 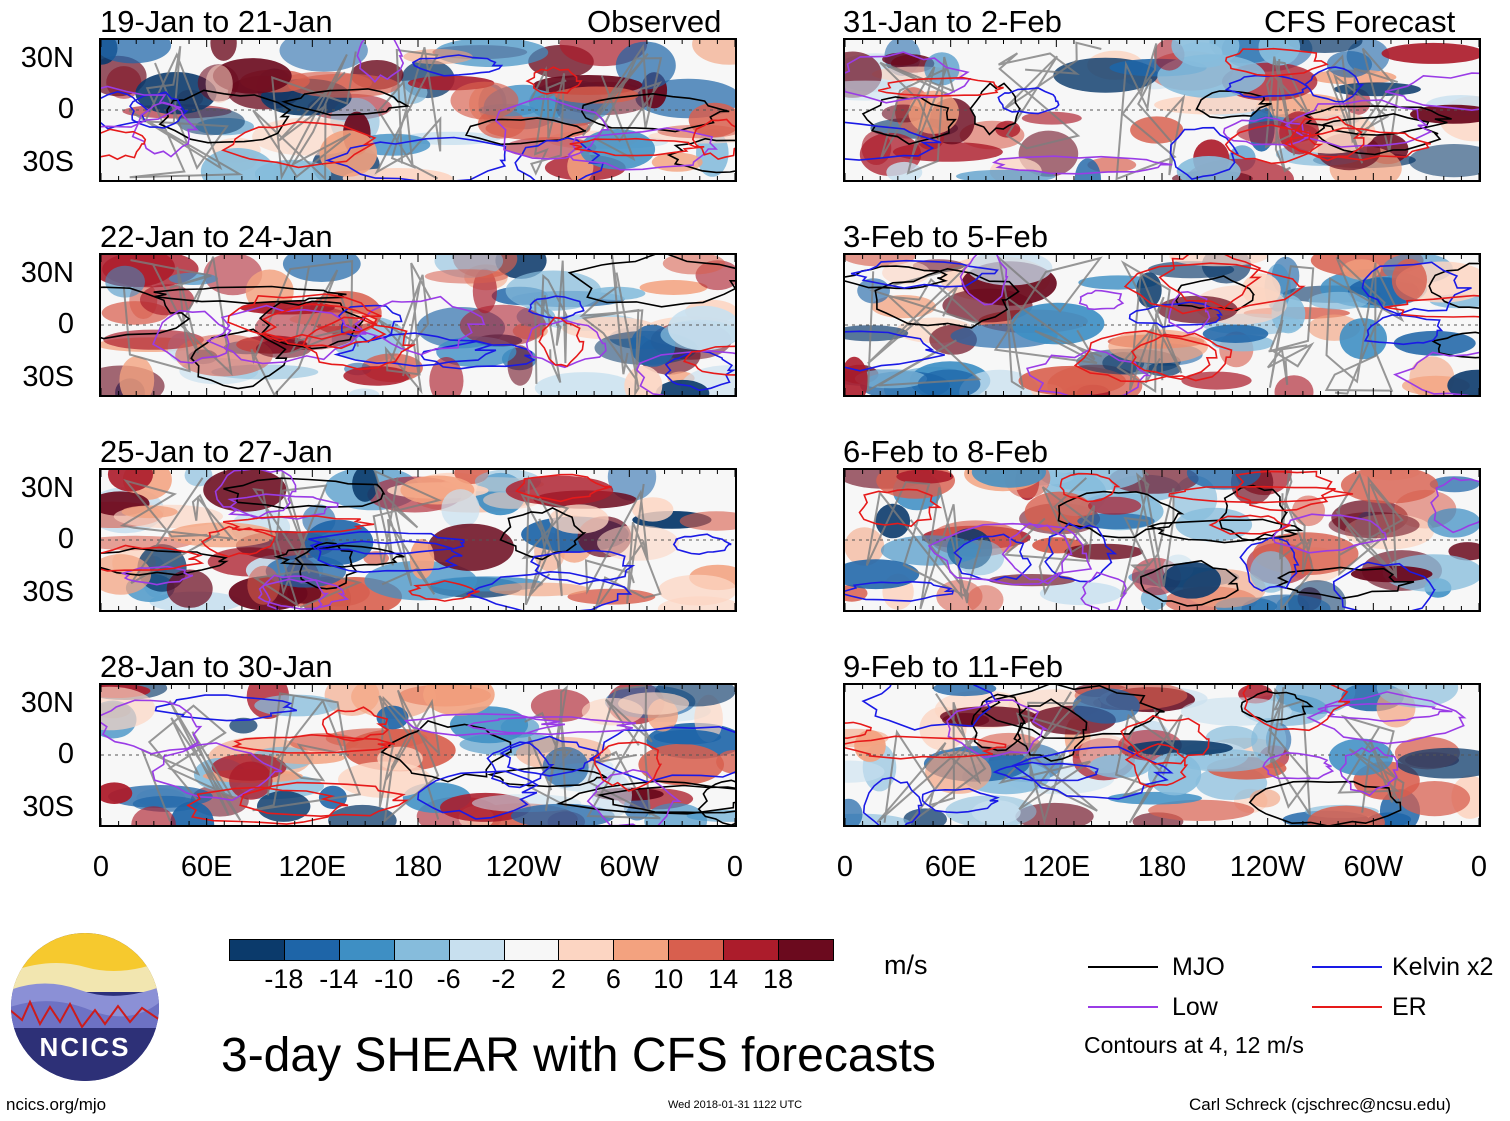 What do you see at coordinates (953, 666) in the screenshot?
I see `panel-title-fcst-4: 9-Feb to 11-Feb` at bounding box center [953, 666].